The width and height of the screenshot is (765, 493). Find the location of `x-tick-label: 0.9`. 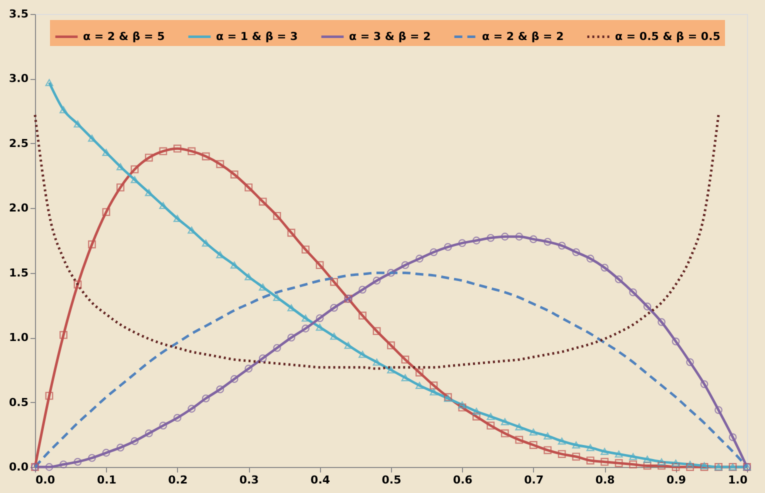

x-tick-label: 0.9 is located at coordinates (676, 480).